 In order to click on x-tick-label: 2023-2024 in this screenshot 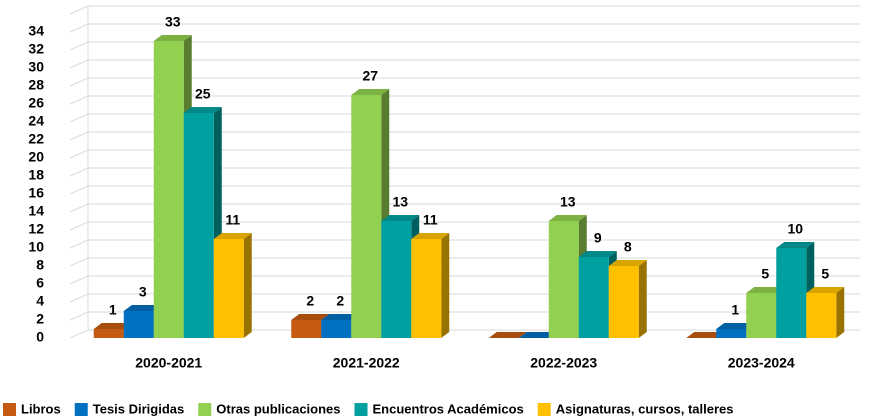, I will do `click(761, 363)`.